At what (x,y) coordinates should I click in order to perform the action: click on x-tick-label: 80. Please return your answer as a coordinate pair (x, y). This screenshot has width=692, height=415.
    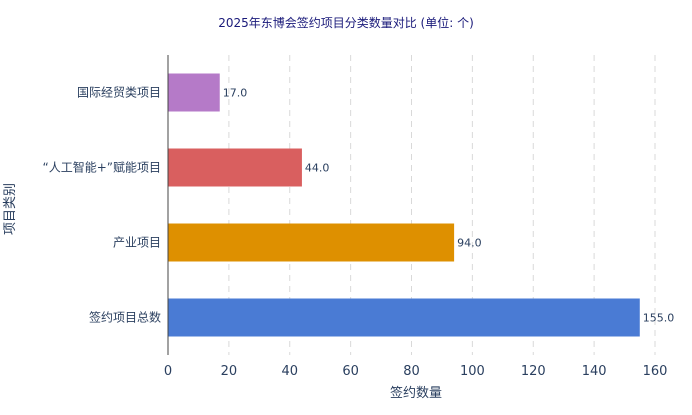
    Looking at the image, I should click on (411, 371).